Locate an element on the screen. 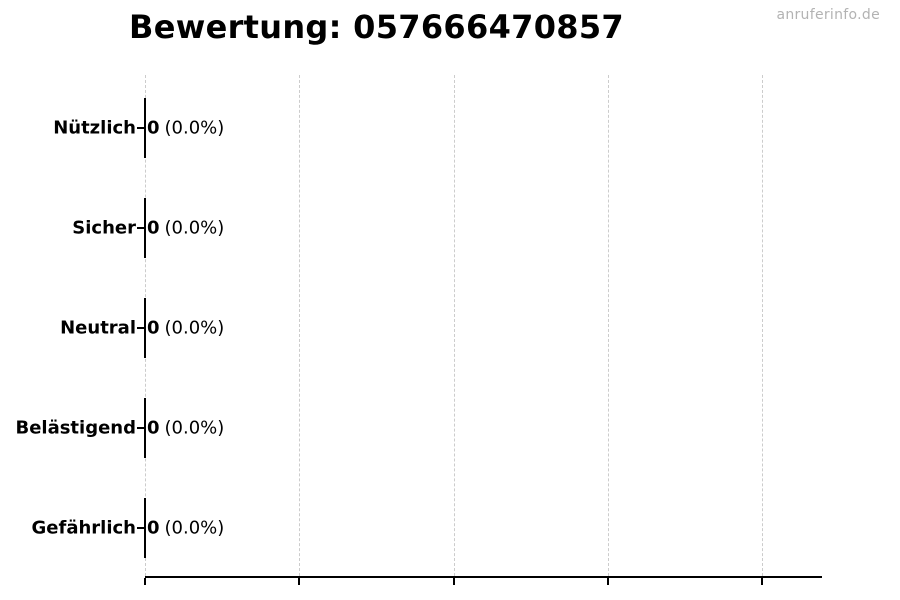  watermark: anruferinfo.de is located at coordinates (828, 15).